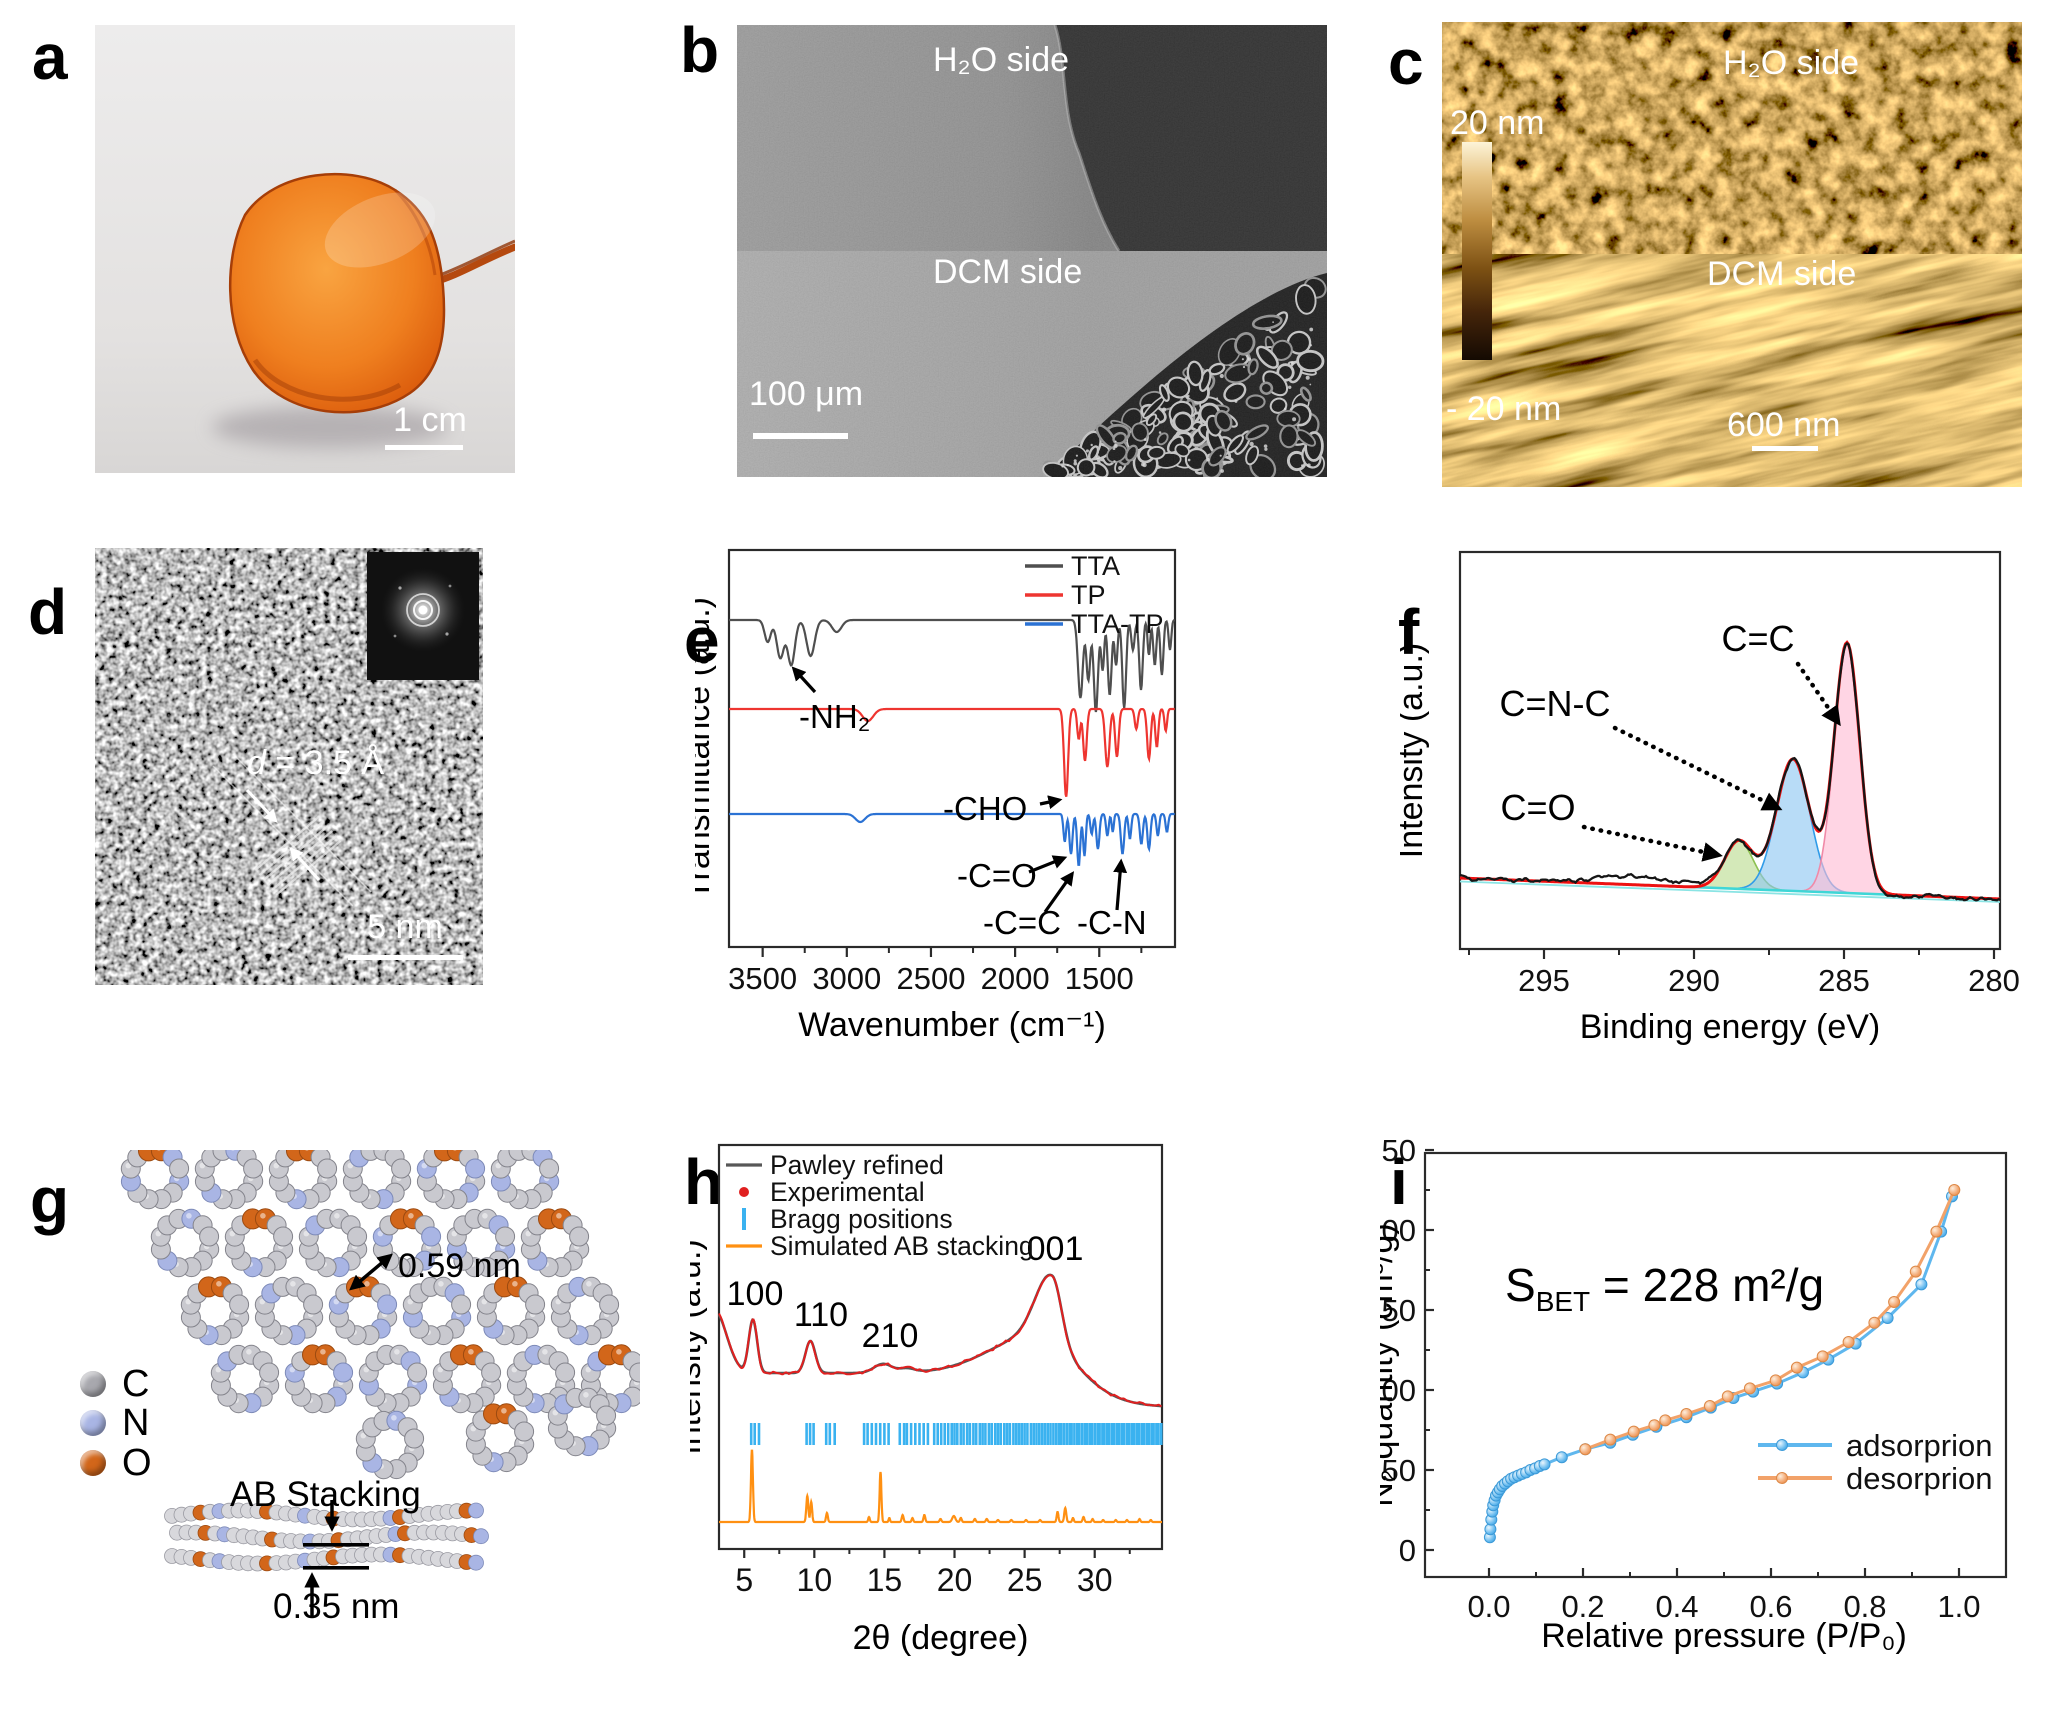  Describe the element at coordinates (806, 394) in the screenshot. I see `panel-b-scalebar-label: 100 μm` at that location.